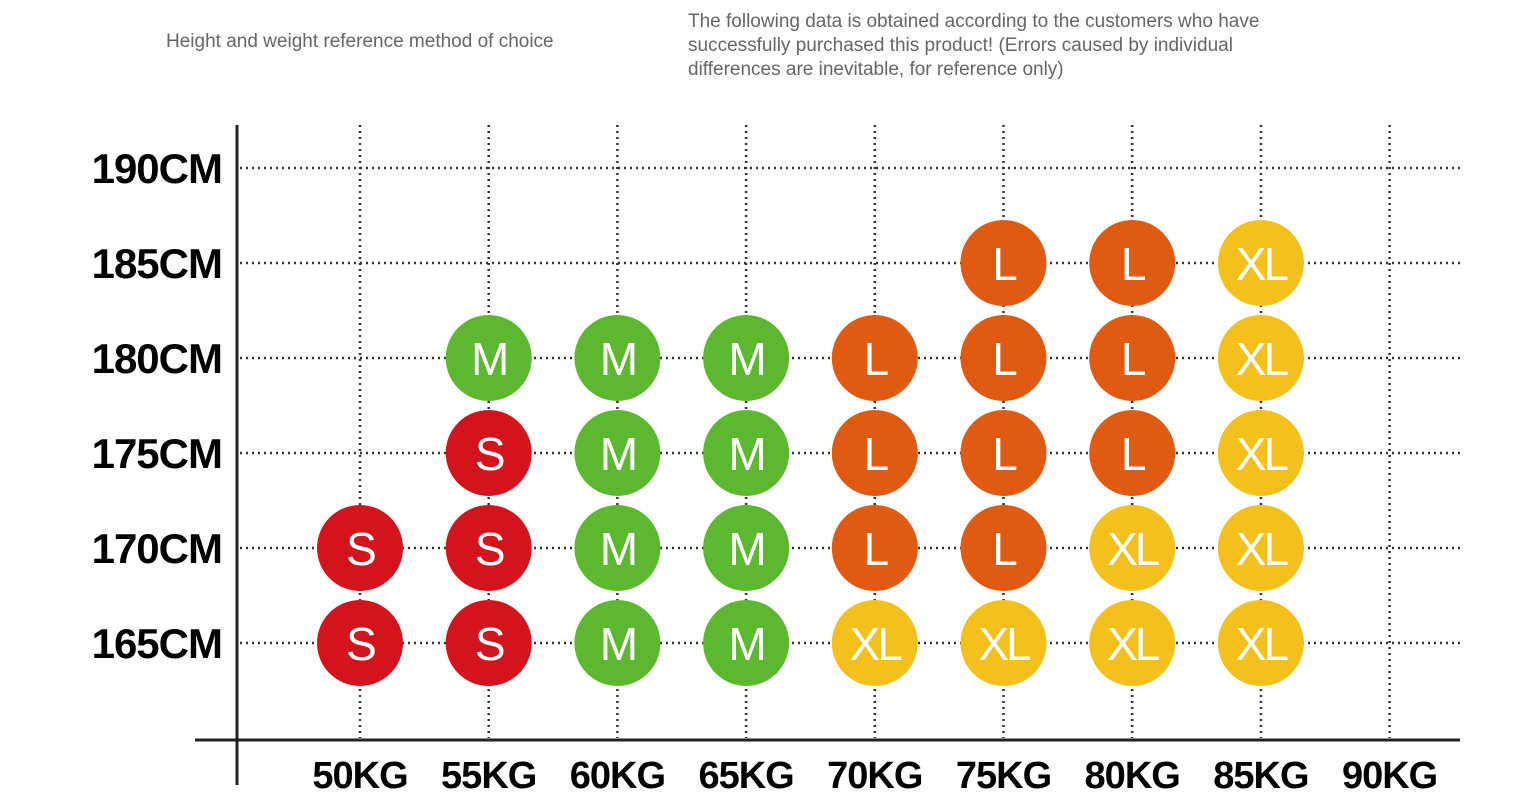 The image size is (1531, 800). I want to click on weight-label: 90KG, so click(1389, 776).